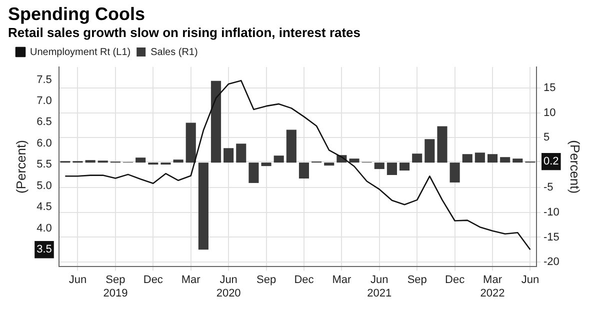 The width and height of the screenshot is (596, 320). I want to click on y2-tick-label: 10, so click(550, 112).